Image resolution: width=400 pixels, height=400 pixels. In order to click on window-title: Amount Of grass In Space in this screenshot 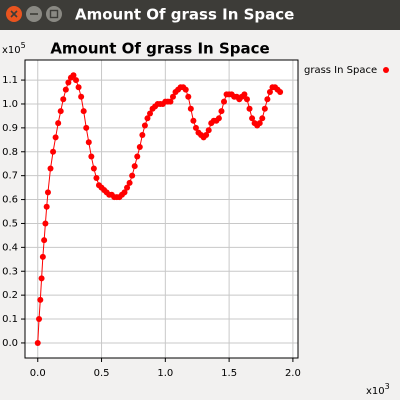, I will do `click(184, 15)`.